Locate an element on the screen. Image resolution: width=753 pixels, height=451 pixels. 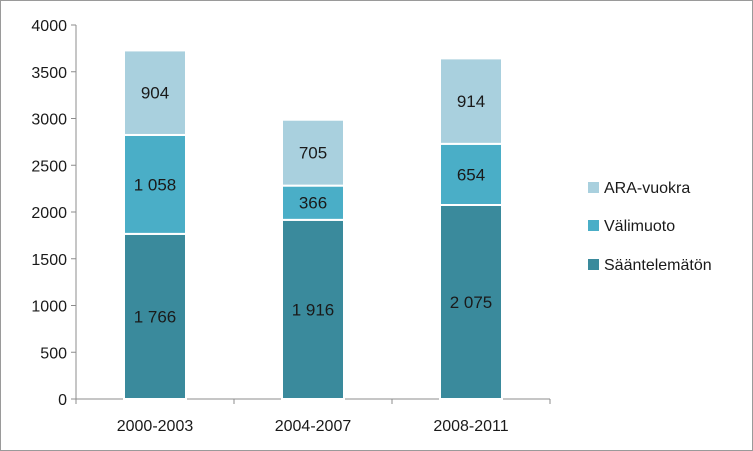
y-tick-label: 1000 is located at coordinates (49, 307).